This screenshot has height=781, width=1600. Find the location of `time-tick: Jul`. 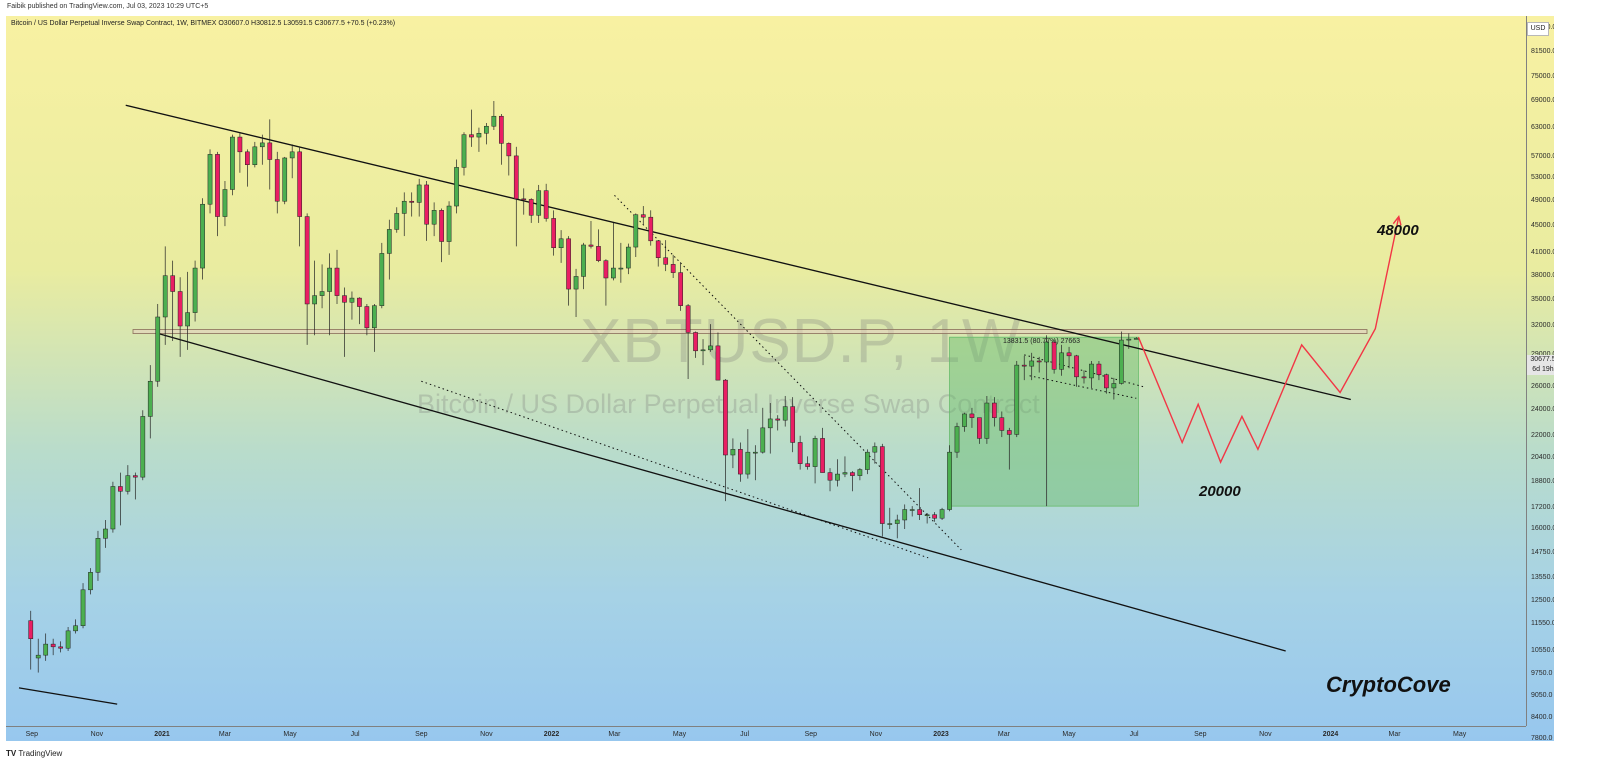

time-tick: Jul is located at coordinates (355, 734).